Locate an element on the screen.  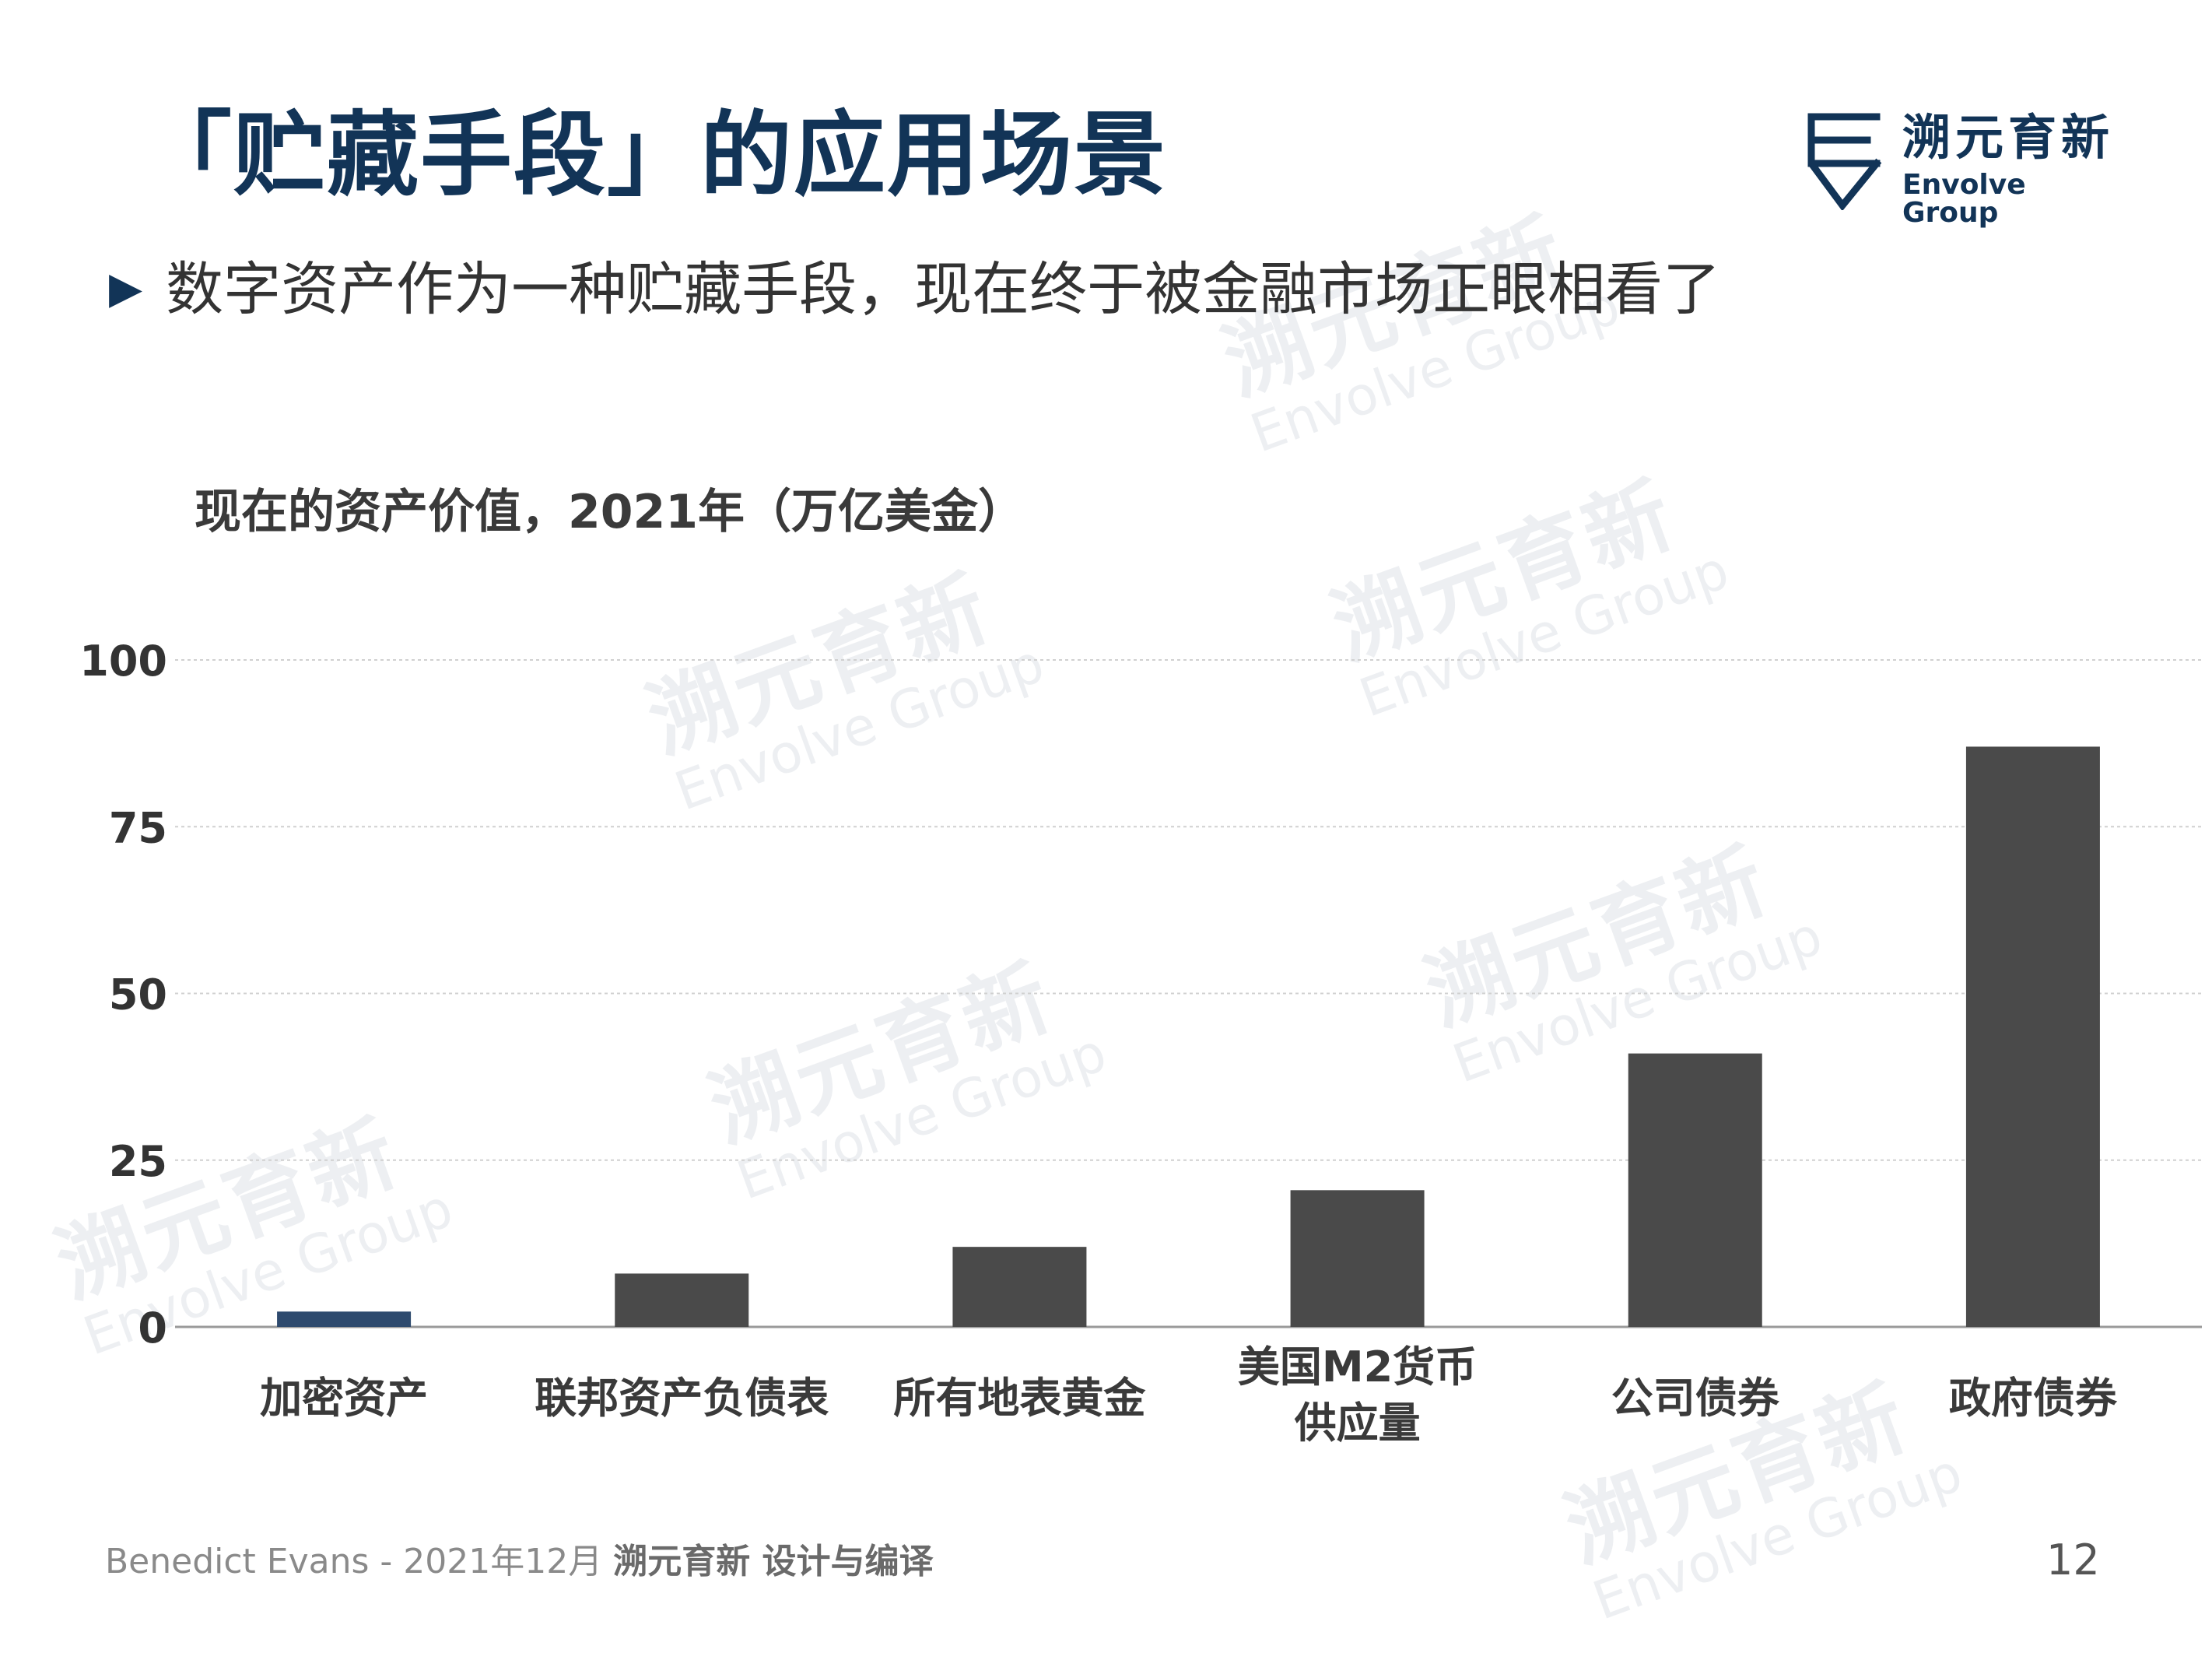
bullet-text: 数字资产作为一种贮藏手段，现在终于被金融市场正眼相看了 is located at coordinates (943, 290).